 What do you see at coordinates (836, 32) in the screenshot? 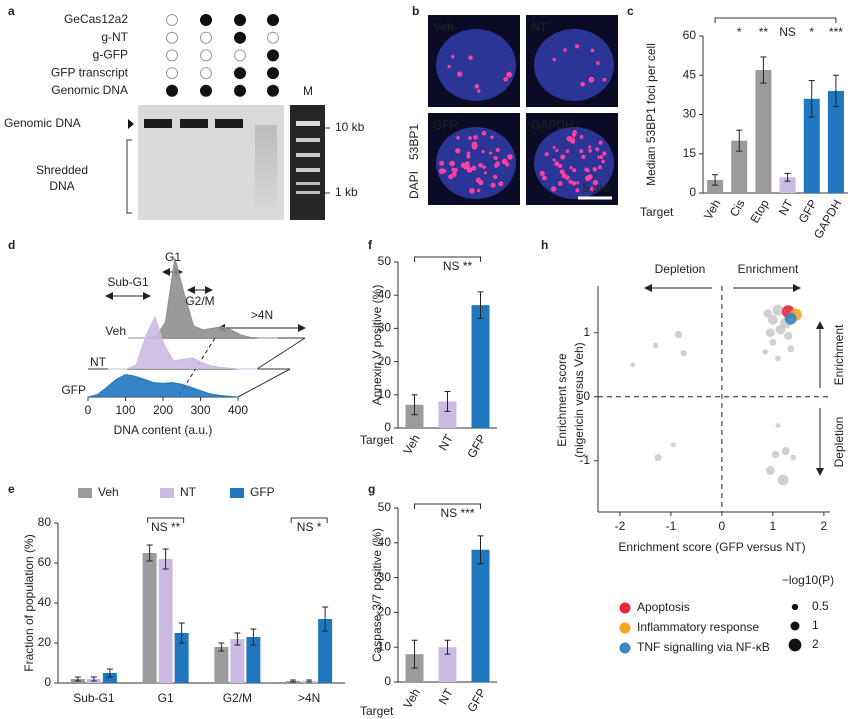
I see `significance: ***` at bounding box center [836, 32].